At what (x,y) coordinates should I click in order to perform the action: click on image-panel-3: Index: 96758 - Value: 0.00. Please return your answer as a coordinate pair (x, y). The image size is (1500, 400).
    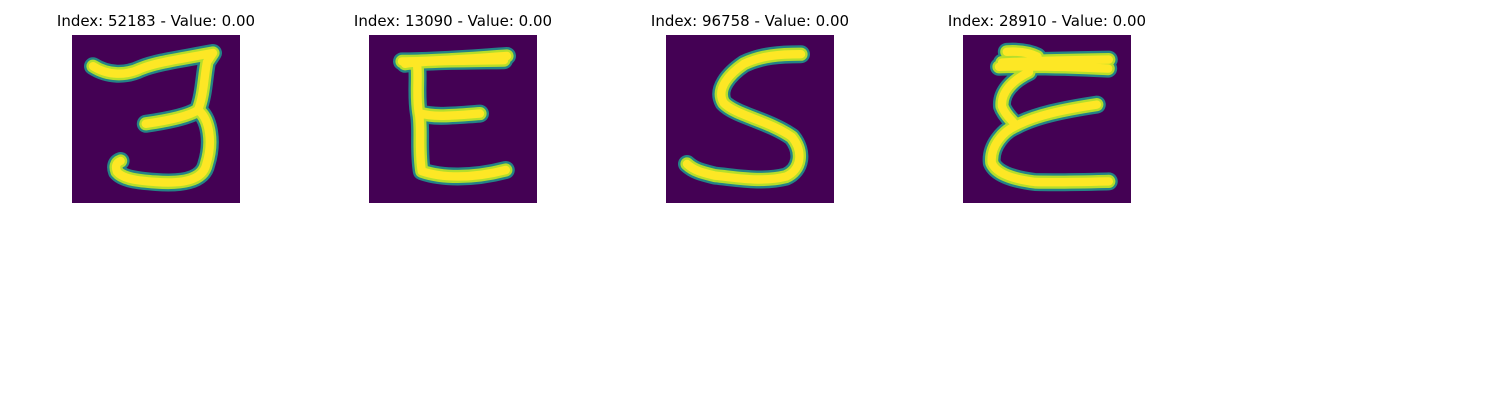
    Looking at the image, I should click on (750, 105).